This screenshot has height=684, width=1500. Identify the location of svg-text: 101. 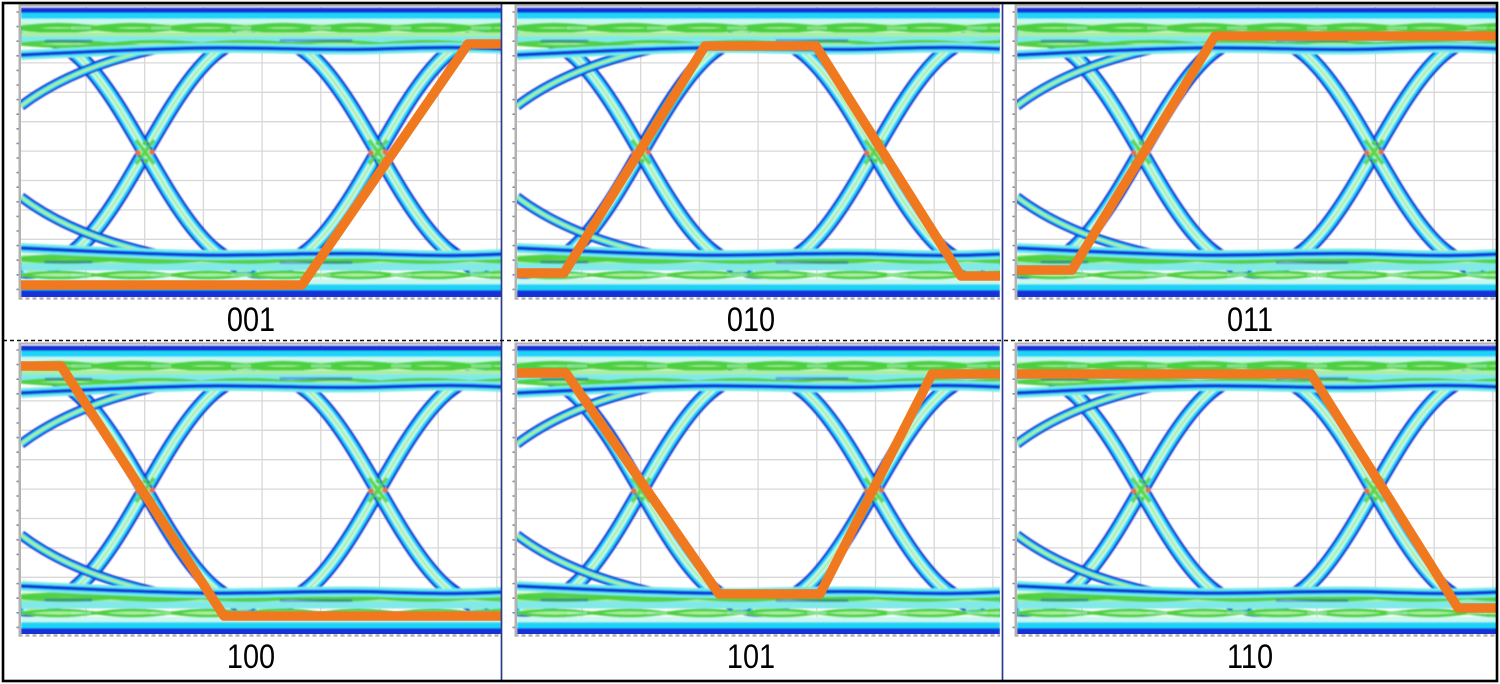
(751, 656).